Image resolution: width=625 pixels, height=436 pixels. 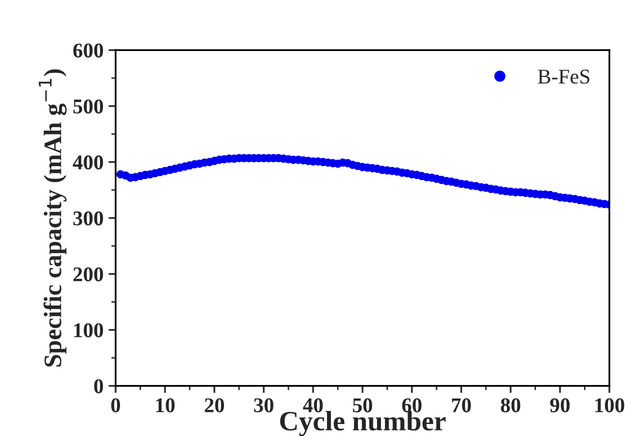 What do you see at coordinates (412, 405) in the screenshot?
I see `x-tick-label: 60` at bounding box center [412, 405].